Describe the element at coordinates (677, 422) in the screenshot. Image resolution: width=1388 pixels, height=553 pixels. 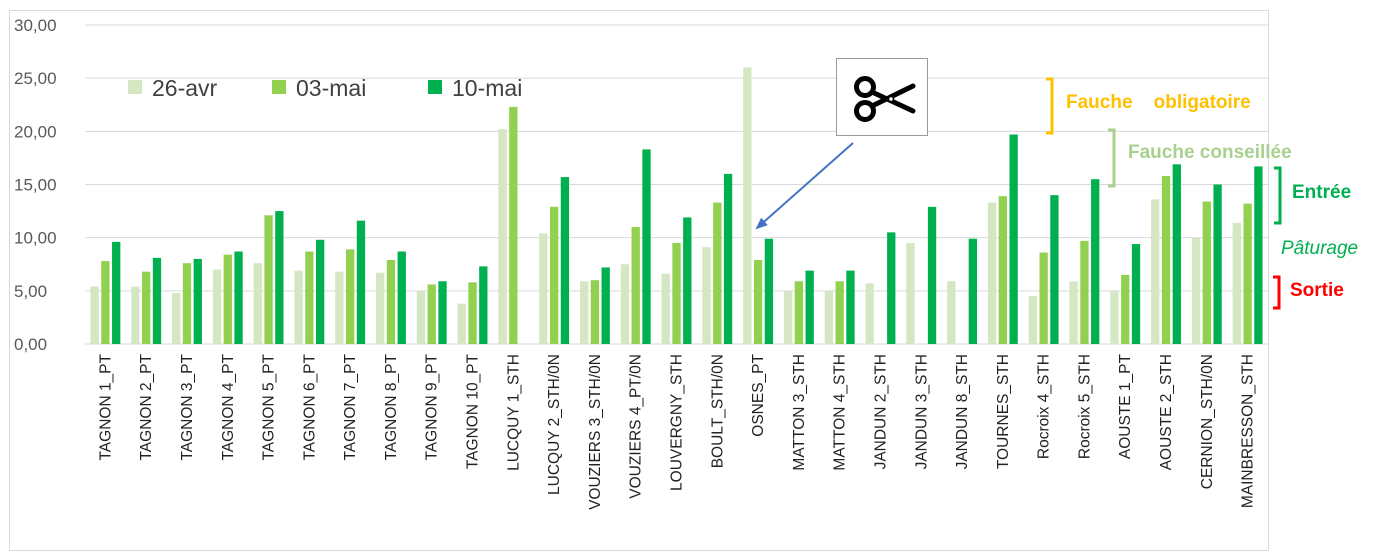
I see `x-tick-label: LOUVERGNY_STH` at that location.